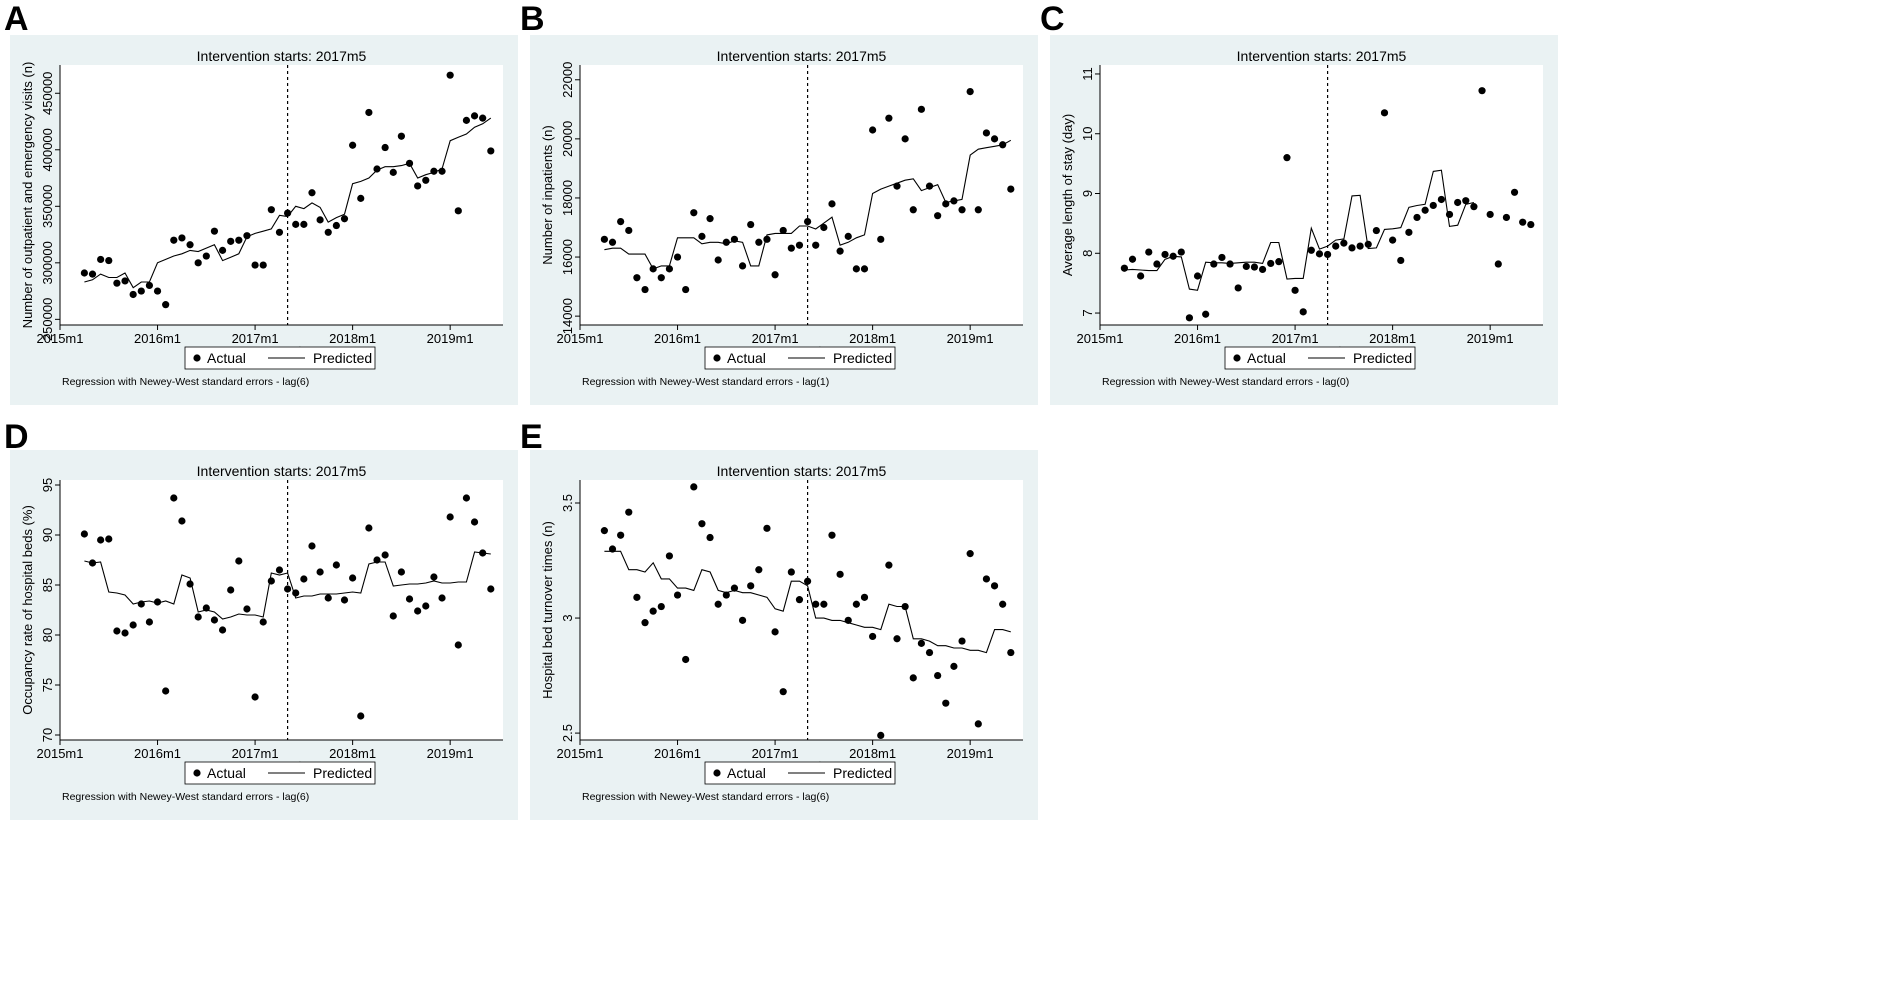 The image size is (1902, 1004). Describe the element at coordinates (567, 80) in the screenshot. I see `y-tick-label: 22000` at that location.